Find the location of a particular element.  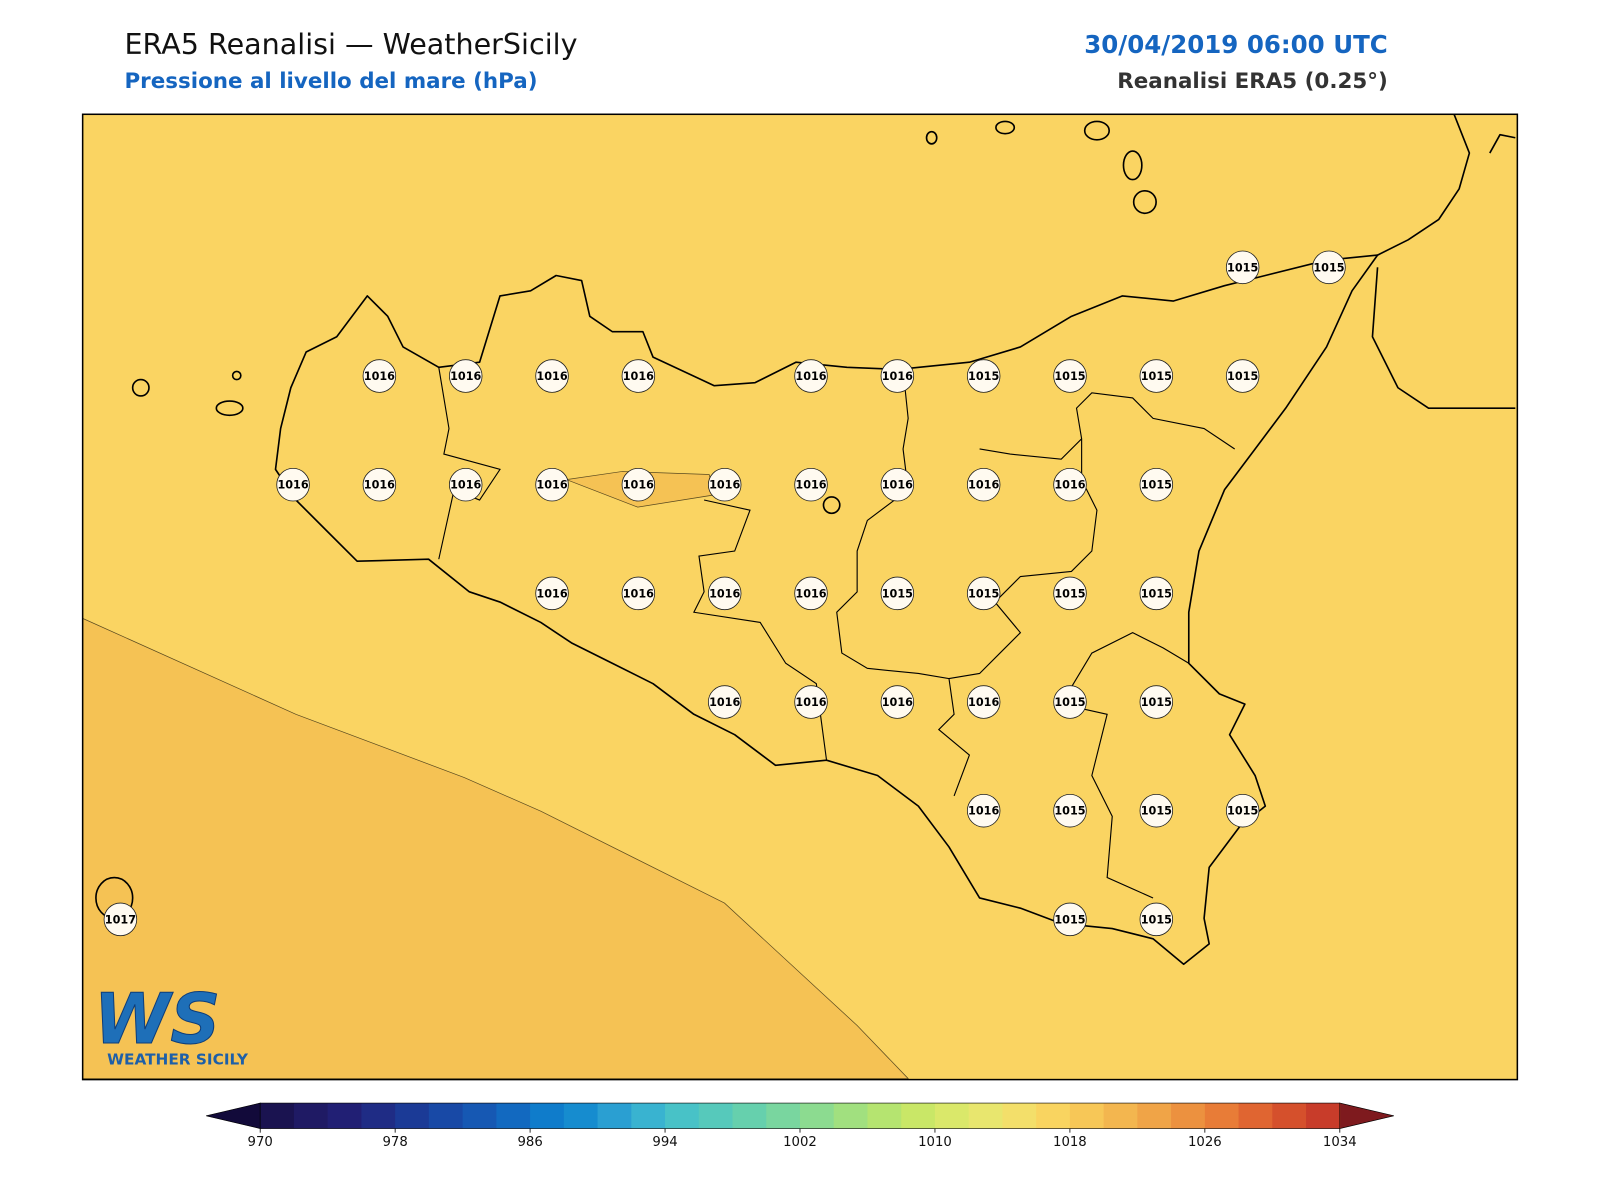

source: Reanalisi ERA5 (0.25°) is located at coordinates (1252, 81).